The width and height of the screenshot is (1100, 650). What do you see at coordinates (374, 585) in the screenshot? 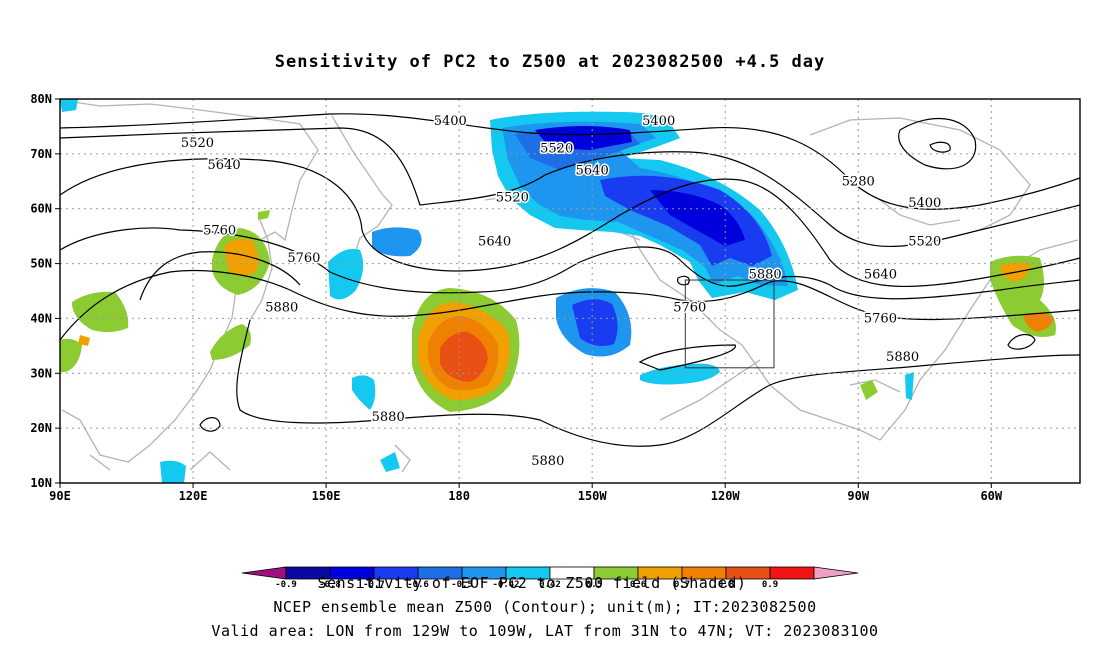
I see `colorbar-label: -0.7` at bounding box center [374, 585].